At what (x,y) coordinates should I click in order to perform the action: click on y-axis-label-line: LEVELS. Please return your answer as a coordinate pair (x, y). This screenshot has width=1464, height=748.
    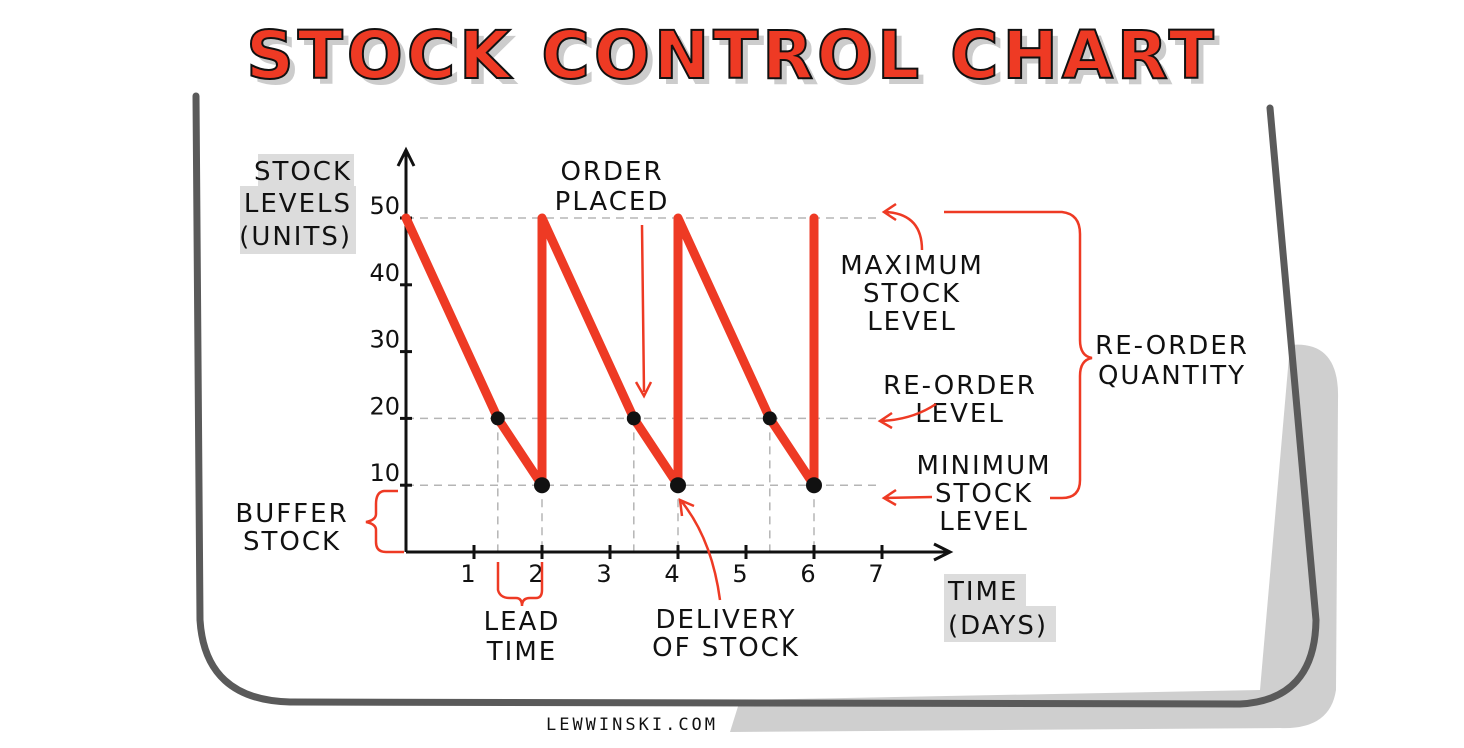
    Looking at the image, I should click on (298, 204).